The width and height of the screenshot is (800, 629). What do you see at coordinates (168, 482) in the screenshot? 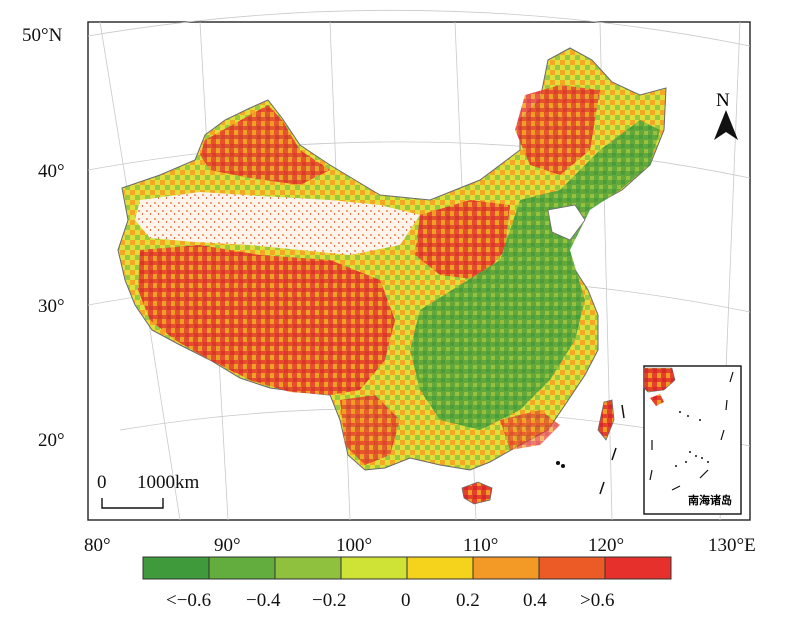
I see `scale-distance-label: 1000km` at bounding box center [168, 482].